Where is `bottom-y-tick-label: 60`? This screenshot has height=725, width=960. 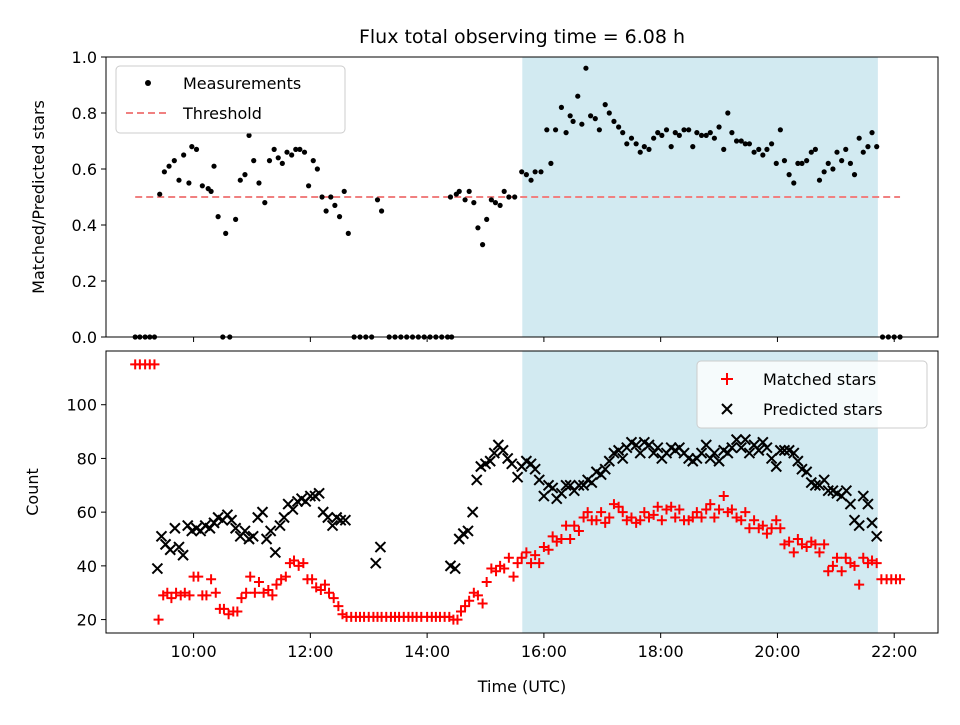 bottom-y-tick-label: 60 is located at coordinates (87, 512).